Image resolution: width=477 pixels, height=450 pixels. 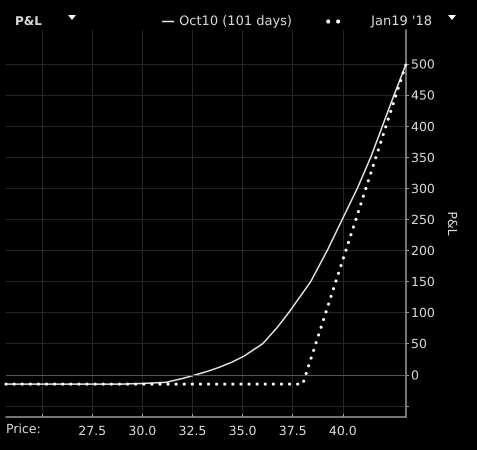 I want to click on x-tick-label: 30.0, so click(x=142, y=430).